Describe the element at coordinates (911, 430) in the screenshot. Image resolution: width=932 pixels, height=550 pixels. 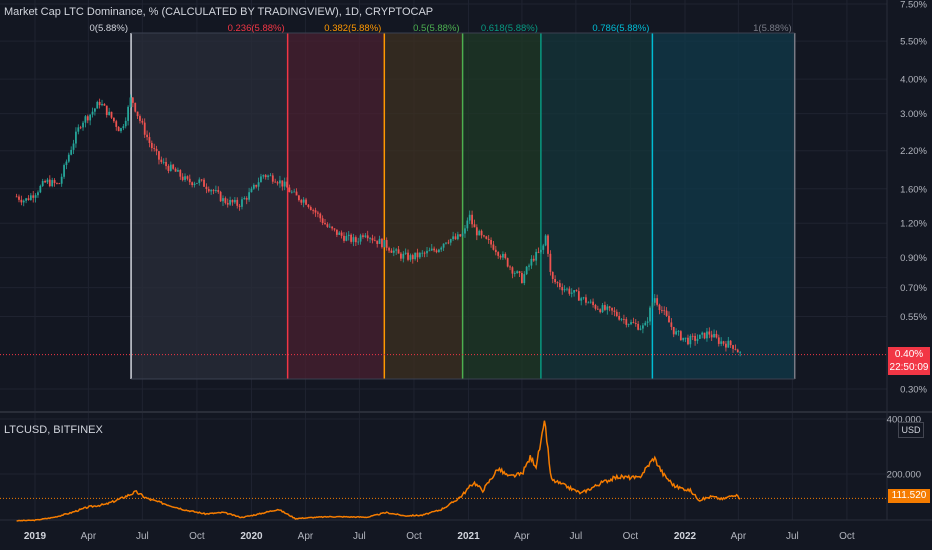
I see `currency-unit-button: USD` at that location.